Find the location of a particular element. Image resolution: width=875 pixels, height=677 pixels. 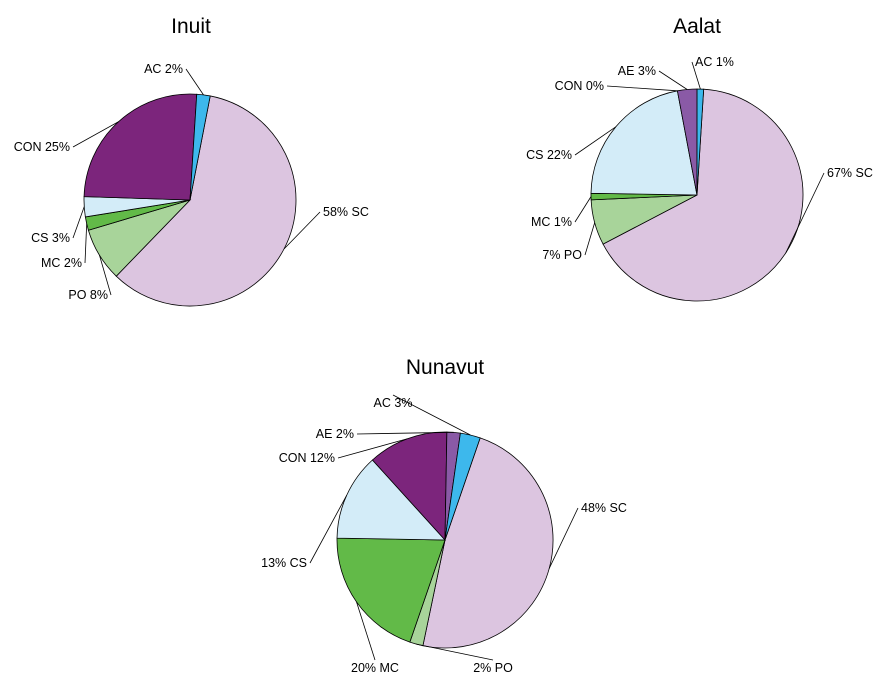

slice-label-ac: AC 2% is located at coordinates (163, 69).